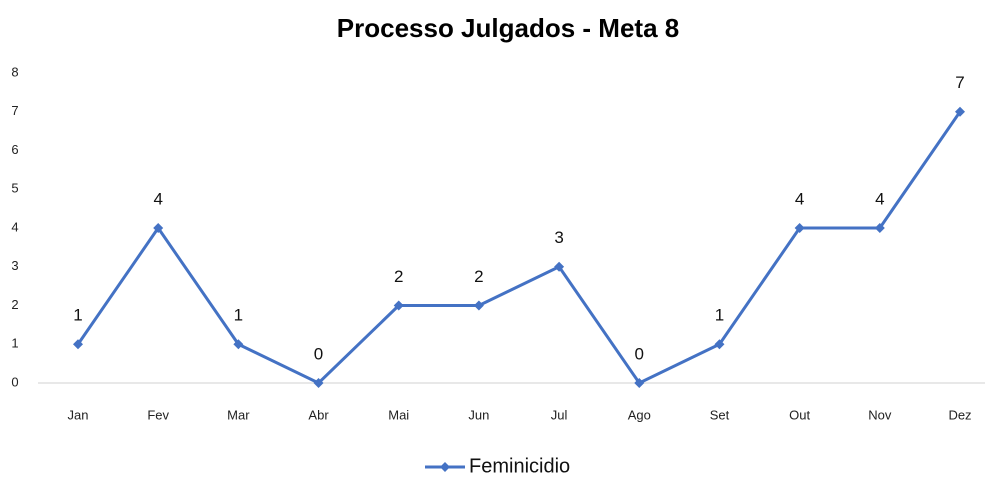 Image resolution: width=987 pixels, height=477 pixels. Describe the element at coordinates (959, 414) in the screenshot. I see `x-tick-label: Dez` at that location.